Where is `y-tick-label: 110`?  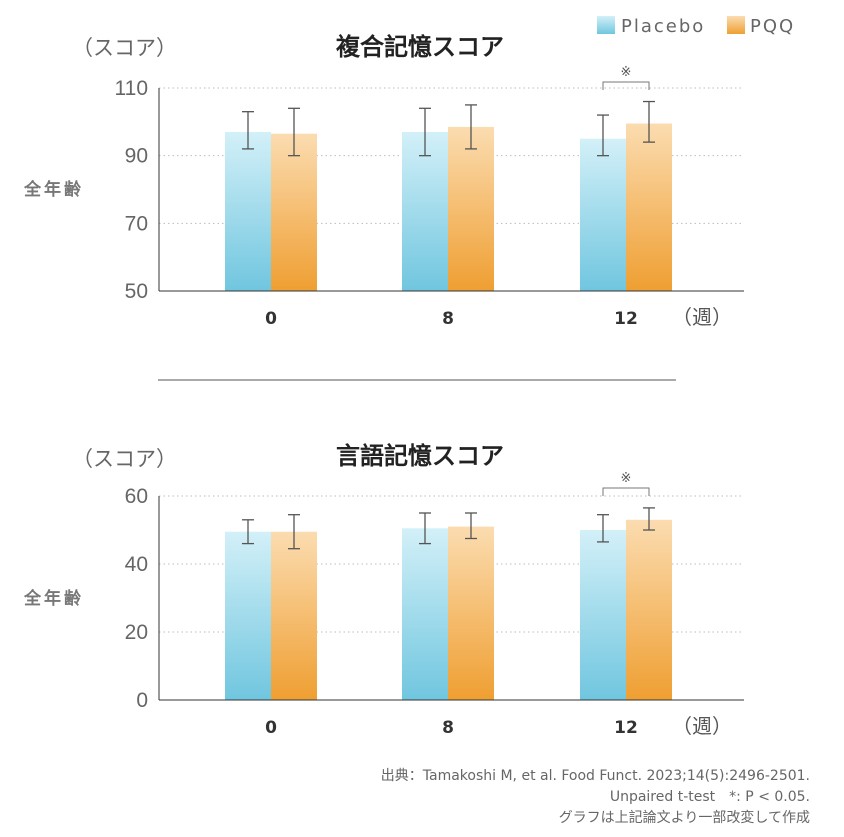 y-tick-label: 110 is located at coordinates (131, 88).